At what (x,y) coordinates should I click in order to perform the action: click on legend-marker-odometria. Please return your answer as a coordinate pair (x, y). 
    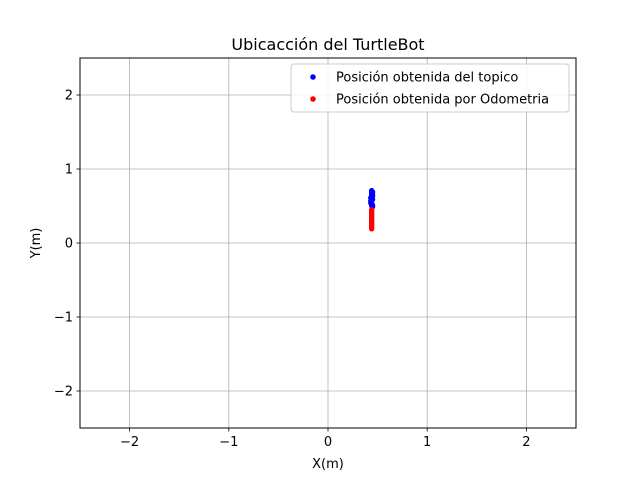
    Looking at the image, I should click on (313, 99).